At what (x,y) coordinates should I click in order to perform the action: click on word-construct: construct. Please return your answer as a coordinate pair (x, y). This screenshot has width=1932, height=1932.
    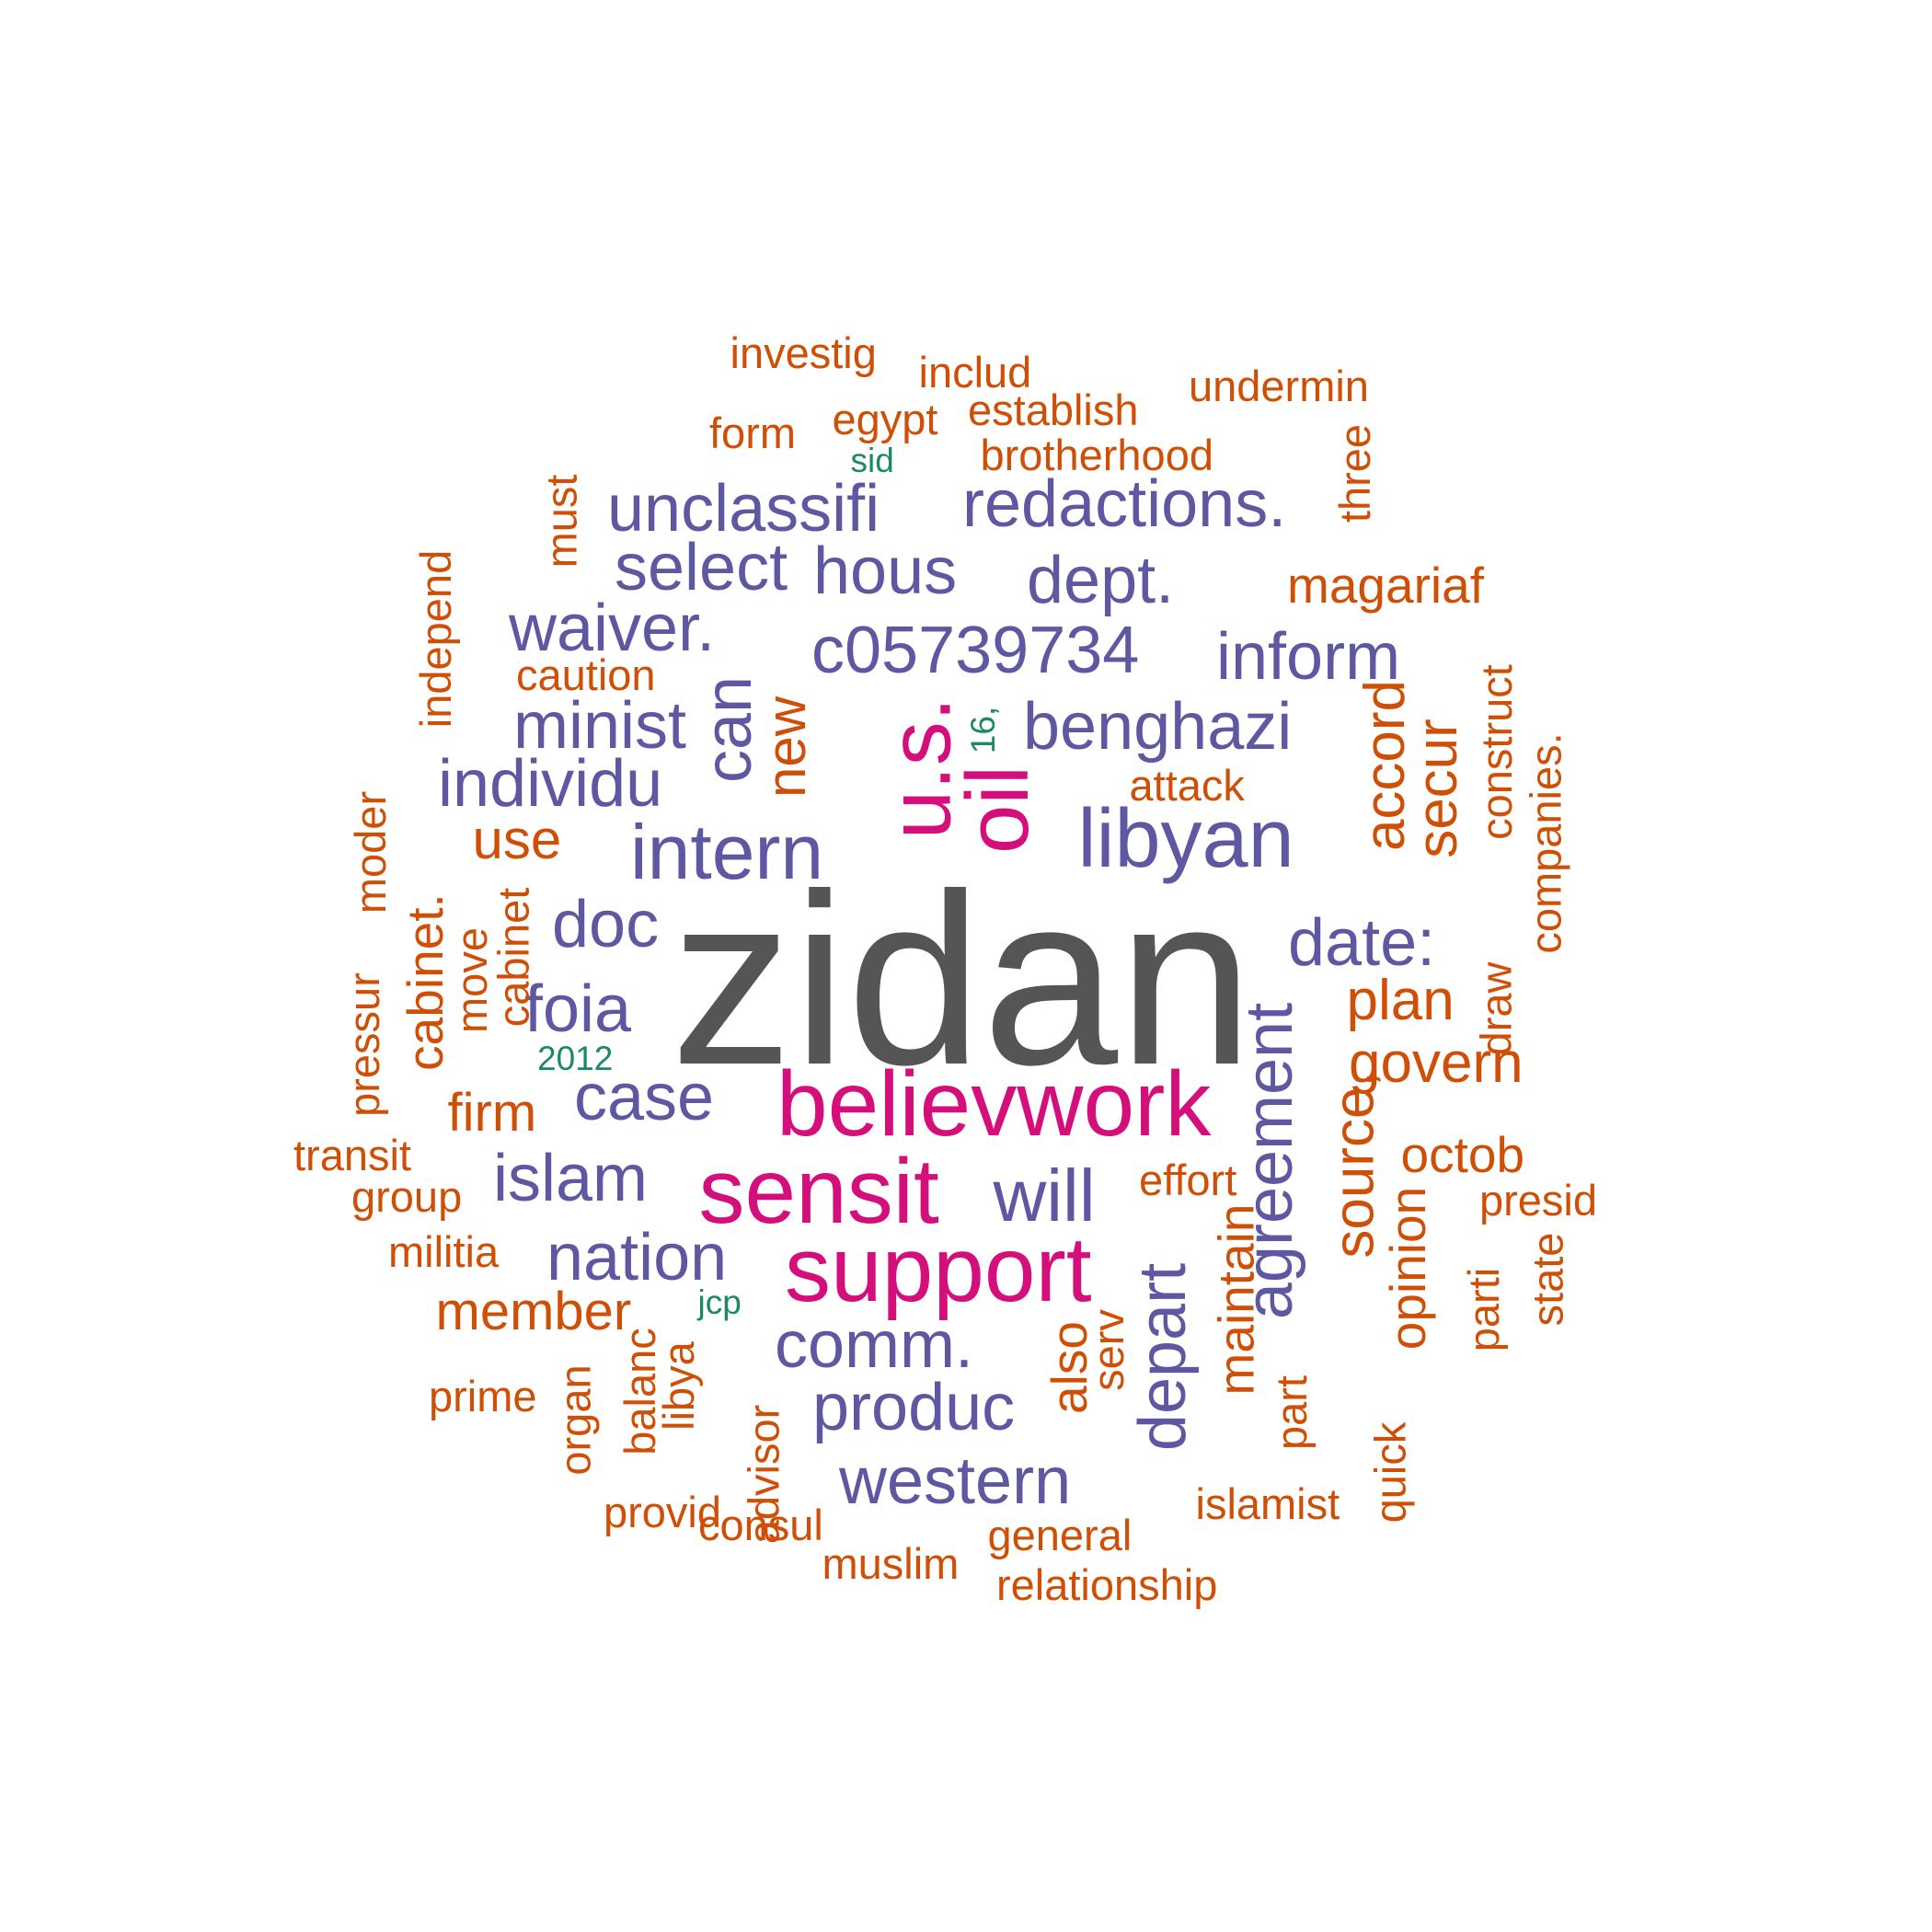
    Looking at the image, I should click on (1496, 751).